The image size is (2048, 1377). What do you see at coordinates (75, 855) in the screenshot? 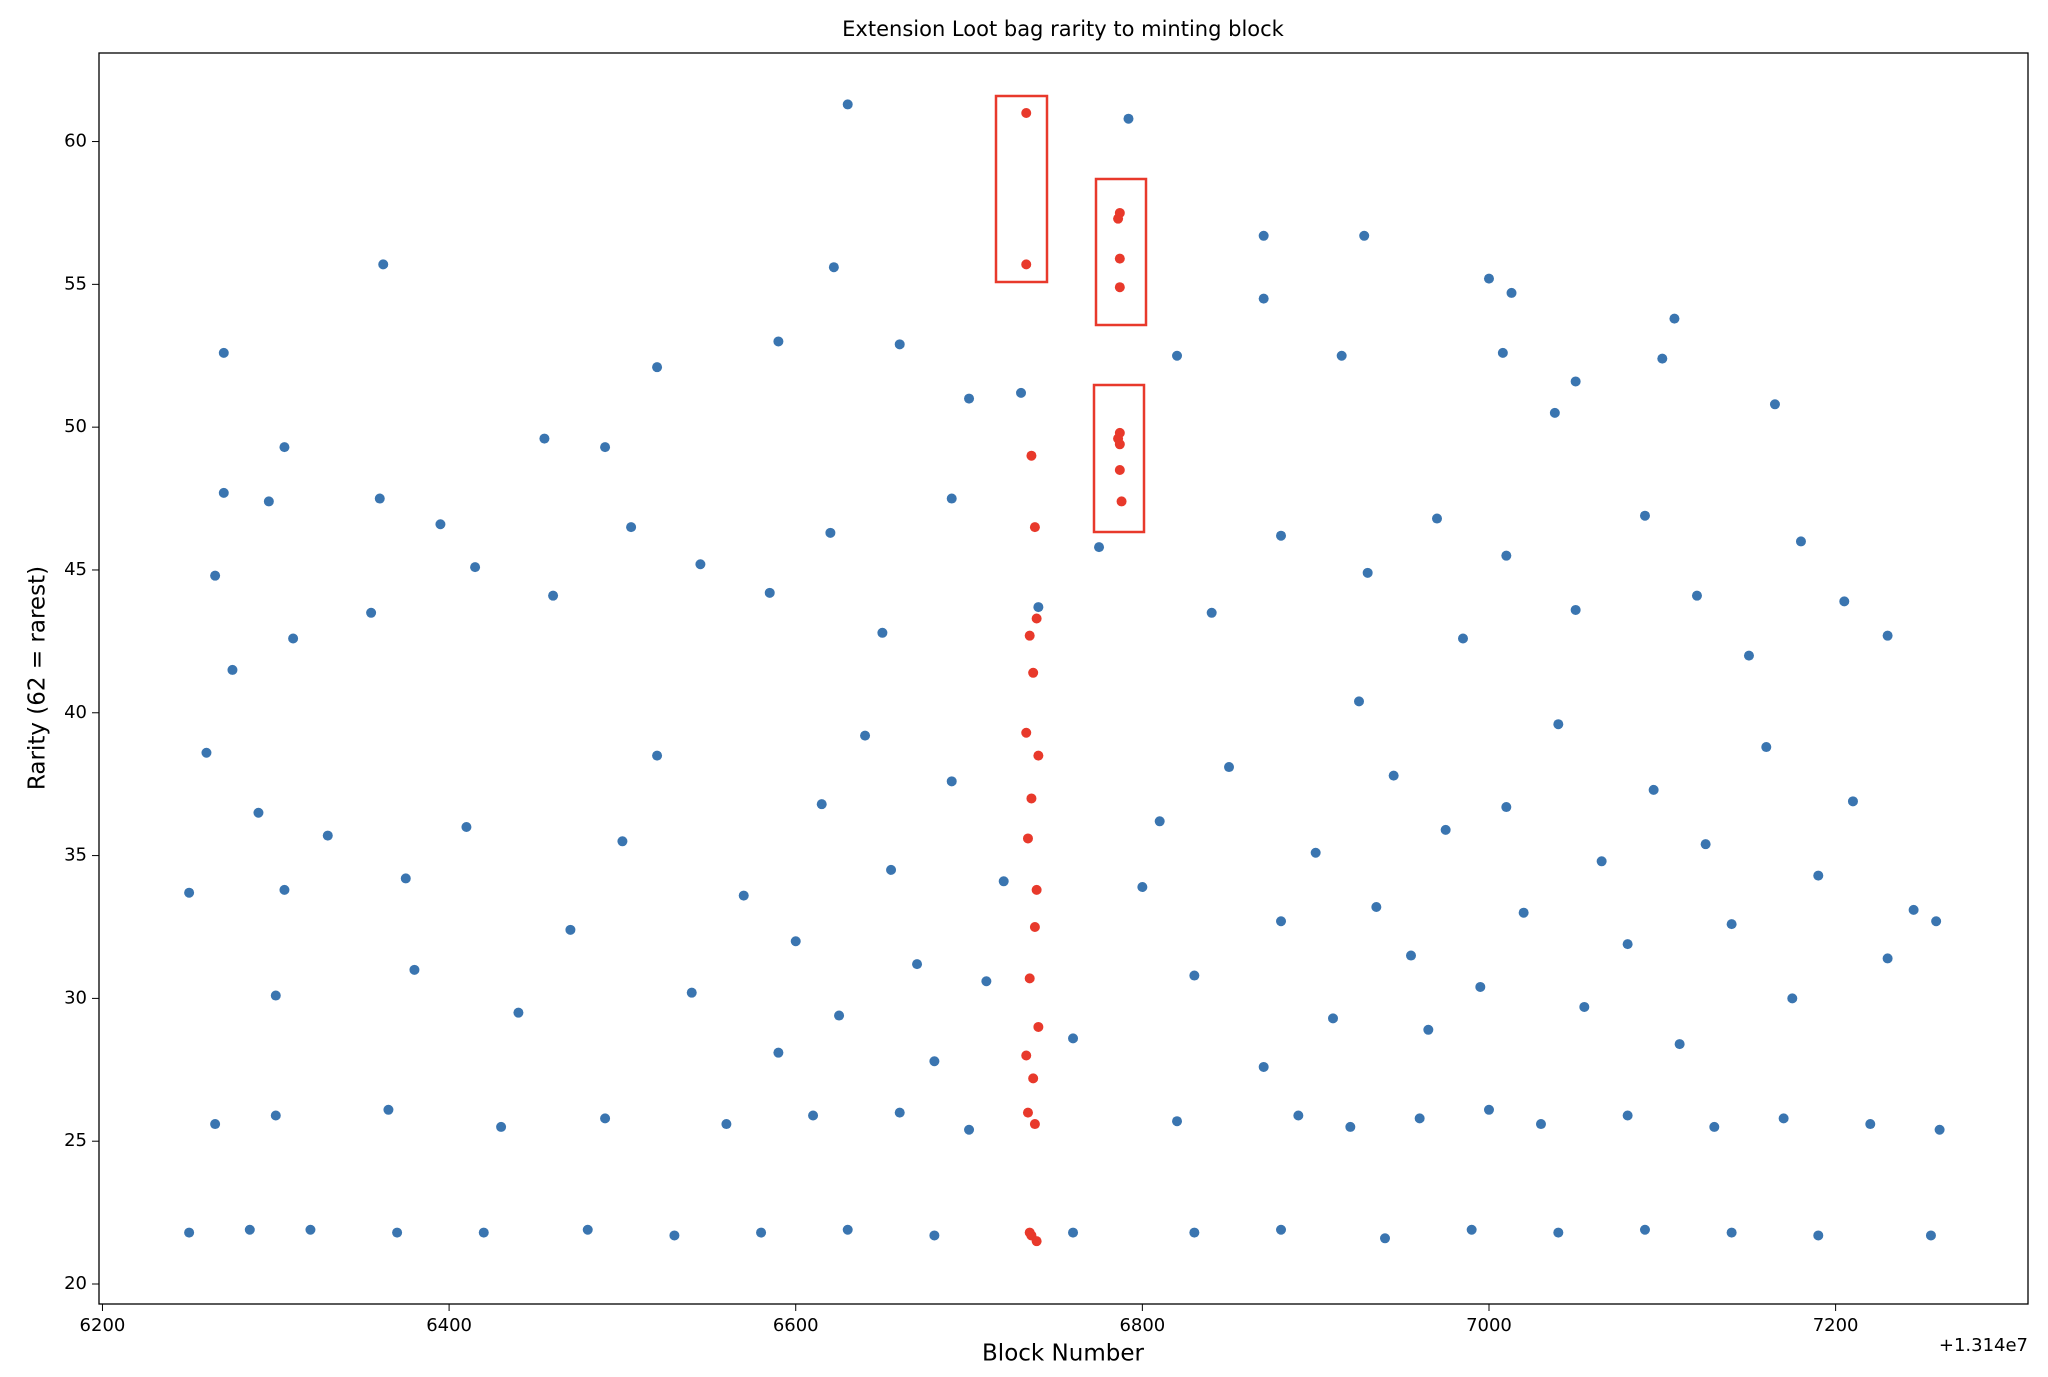
I see `y-tick-label: 35` at bounding box center [75, 855].